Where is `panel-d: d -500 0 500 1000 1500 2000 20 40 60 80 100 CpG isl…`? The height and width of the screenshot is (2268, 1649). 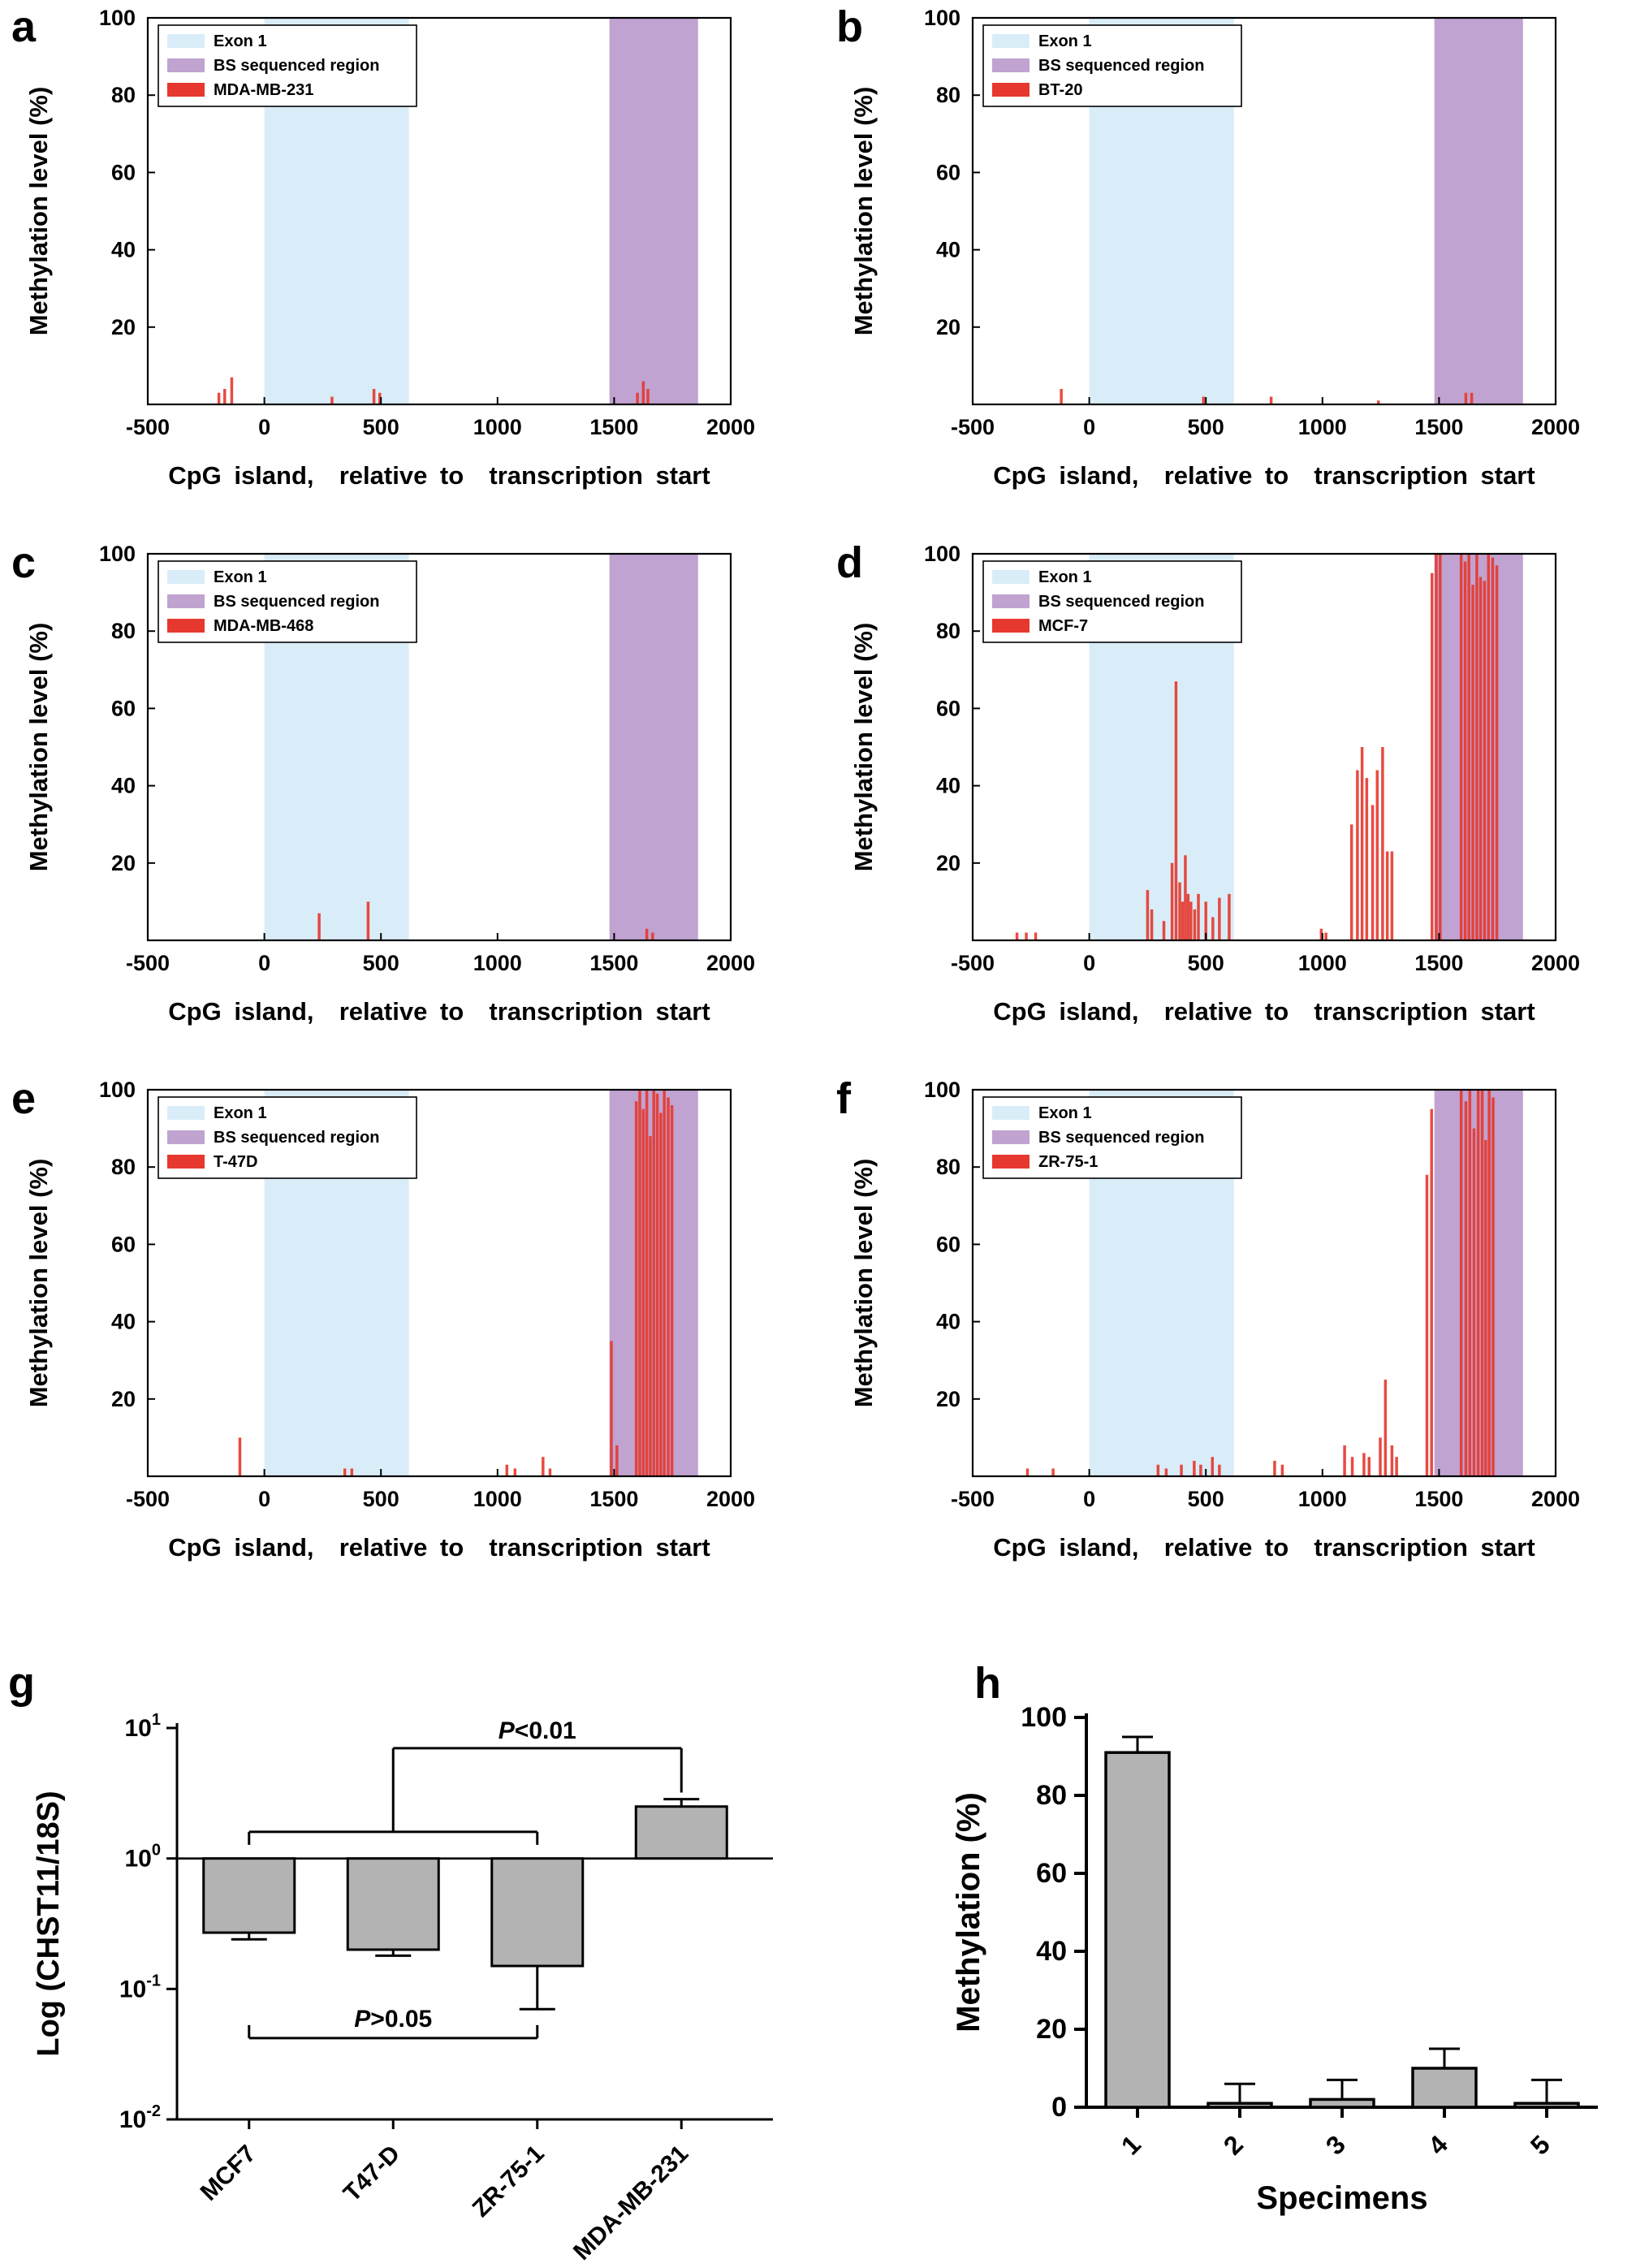 panel-d: d -500 0 500 1000 1500 2000 20 40 60 80 100 CpG isl… is located at coordinates (1237, 804).